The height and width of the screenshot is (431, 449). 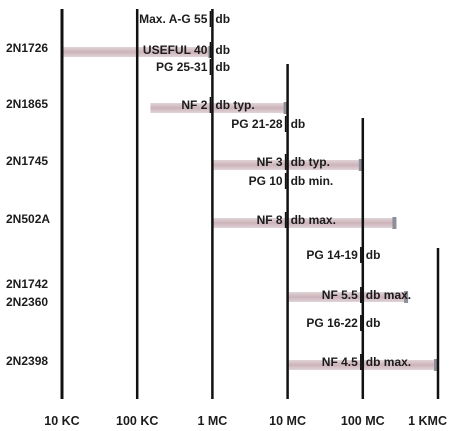 What do you see at coordinates (201, 201) in the screenshot?
I see `series-2n502a: 2N502A PG 10 db min. NF 8 db max.` at bounding box center [201, 201].